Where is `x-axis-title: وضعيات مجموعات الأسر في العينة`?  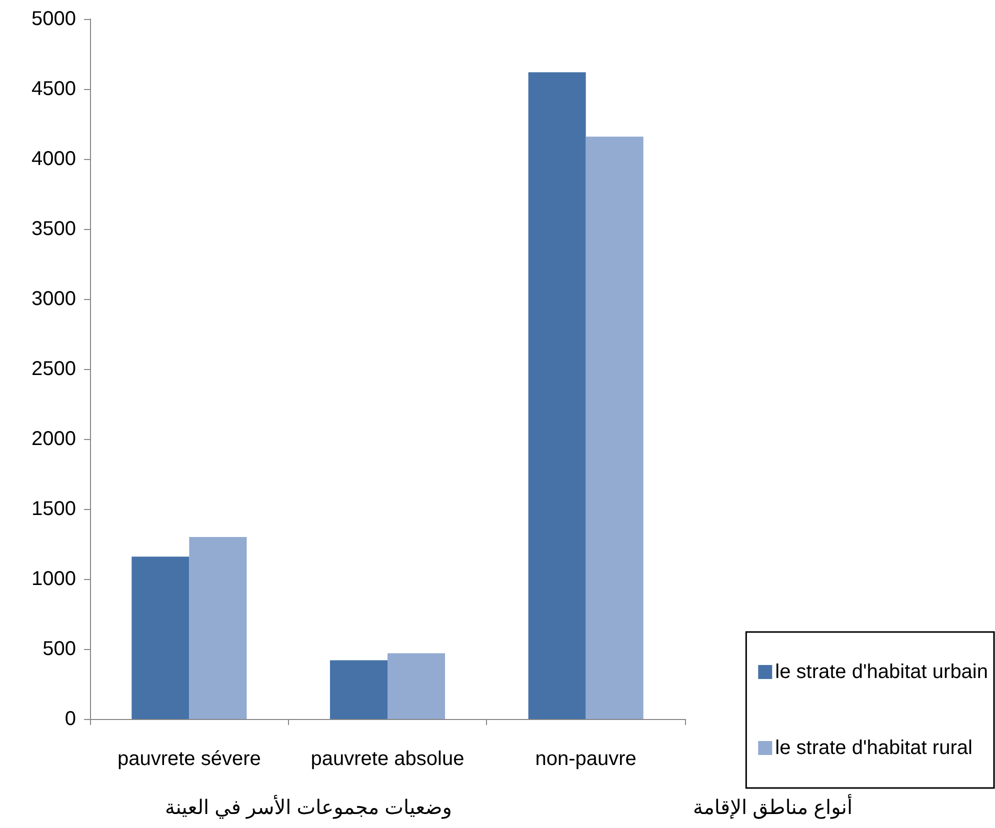 x-axis-title: وضعيات مجموعات الأسر في العينة is located at coordinates (308, 806).